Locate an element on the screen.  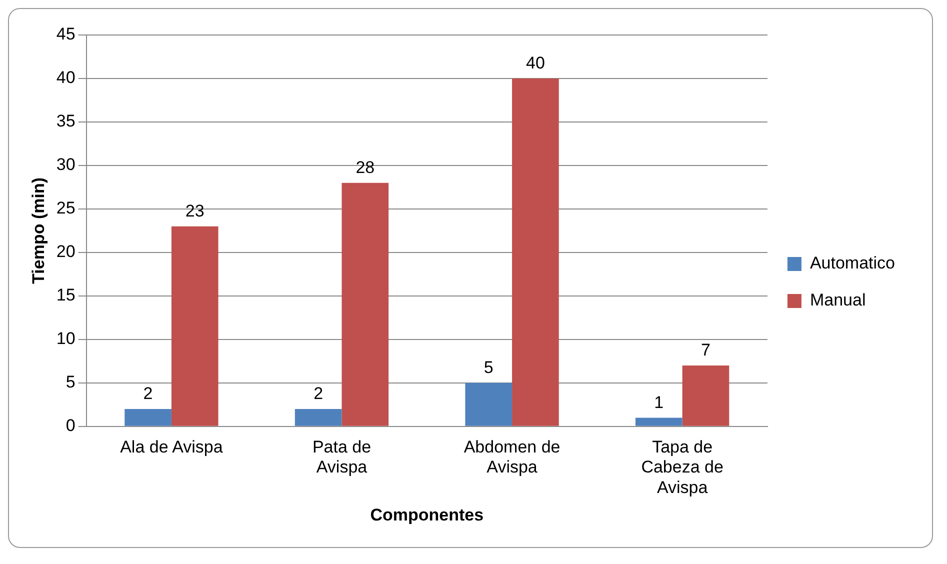
data-label: 5 is located at coordinates (489, 368).